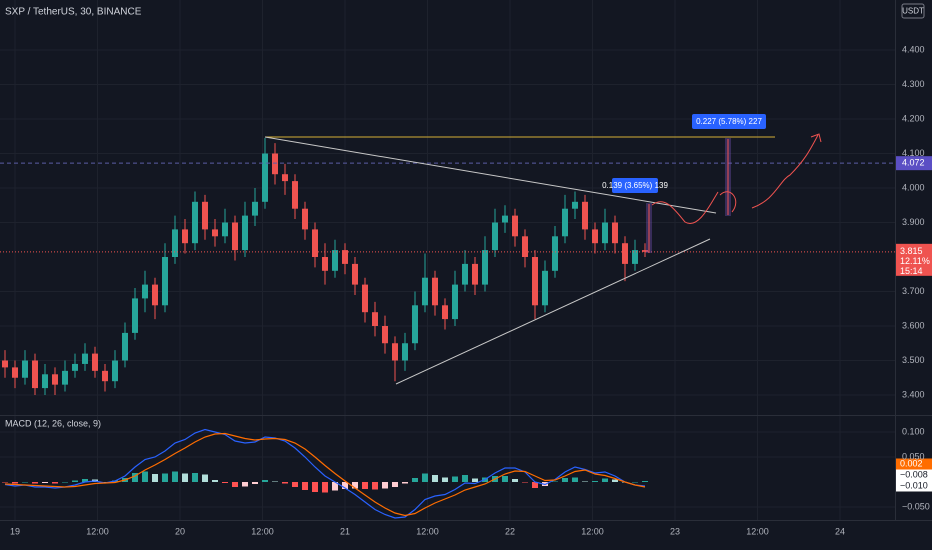 The image size is (932, 550). I want to click on macd-value-tag, so click(914, 475).